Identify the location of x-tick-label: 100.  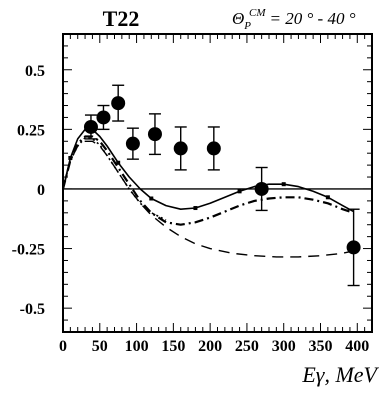
(137, 346).